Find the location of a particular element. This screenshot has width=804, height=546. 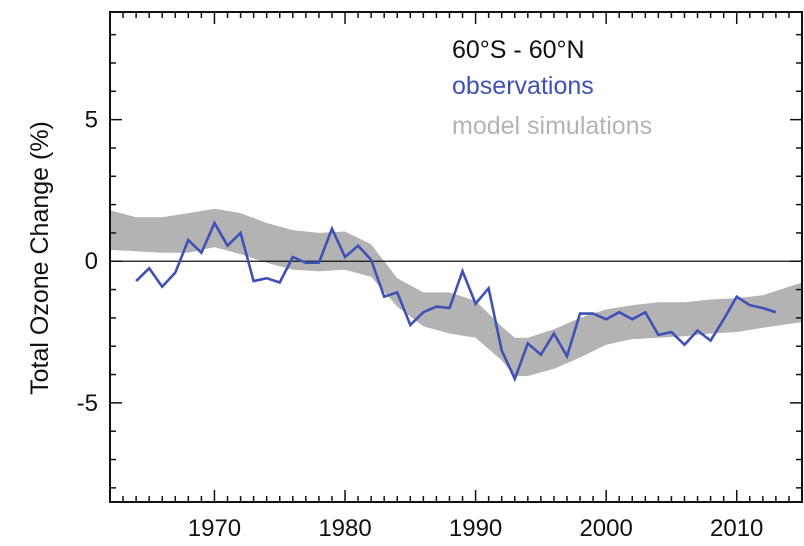

x-tick-label: 1980 is located at coordinates (344, 528).